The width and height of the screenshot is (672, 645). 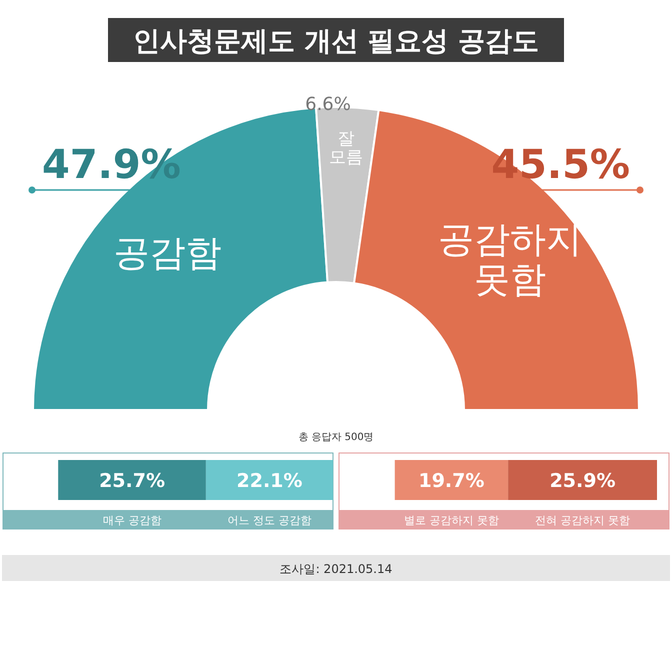 What do you see at coordinates (582, 520) in the screenshot?
I see `series-label: 전혀 공감하지 못함` at bounding box center [582, 520].